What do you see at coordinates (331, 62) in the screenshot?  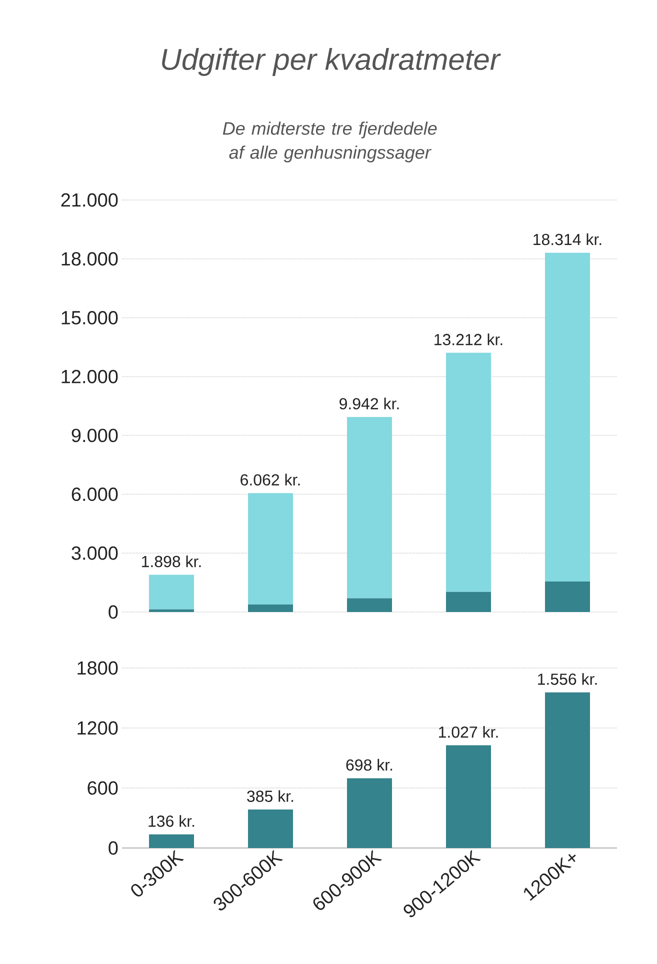 I see `chart-title: Udgifter per kvadratmeter` at bounding box center [331, 62].